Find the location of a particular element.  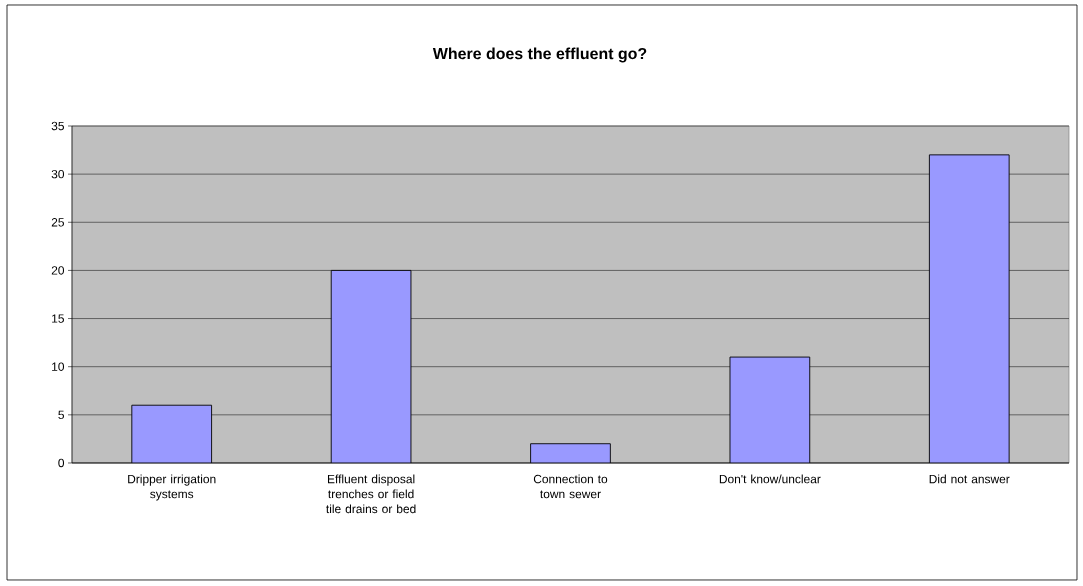

x-tick-label: Don't know/unclear is located at coordinates (770, 479).